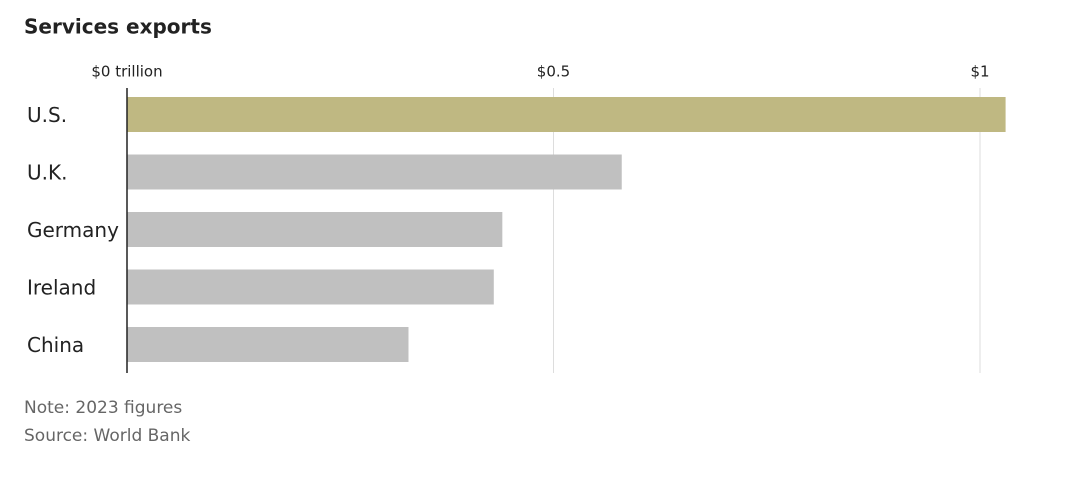 Image resolution: width=1080 pixels, height=477 pixels. I want to click on y-tick-label: U.K., so click(47, 173).